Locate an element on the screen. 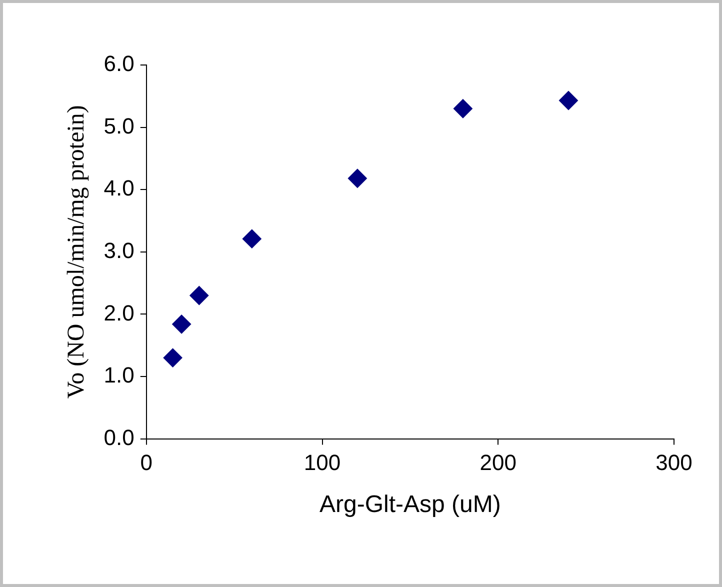 This screenshot has width=722, height=587. y-tick-label: 0.0 is located at coordinates (119, 437).